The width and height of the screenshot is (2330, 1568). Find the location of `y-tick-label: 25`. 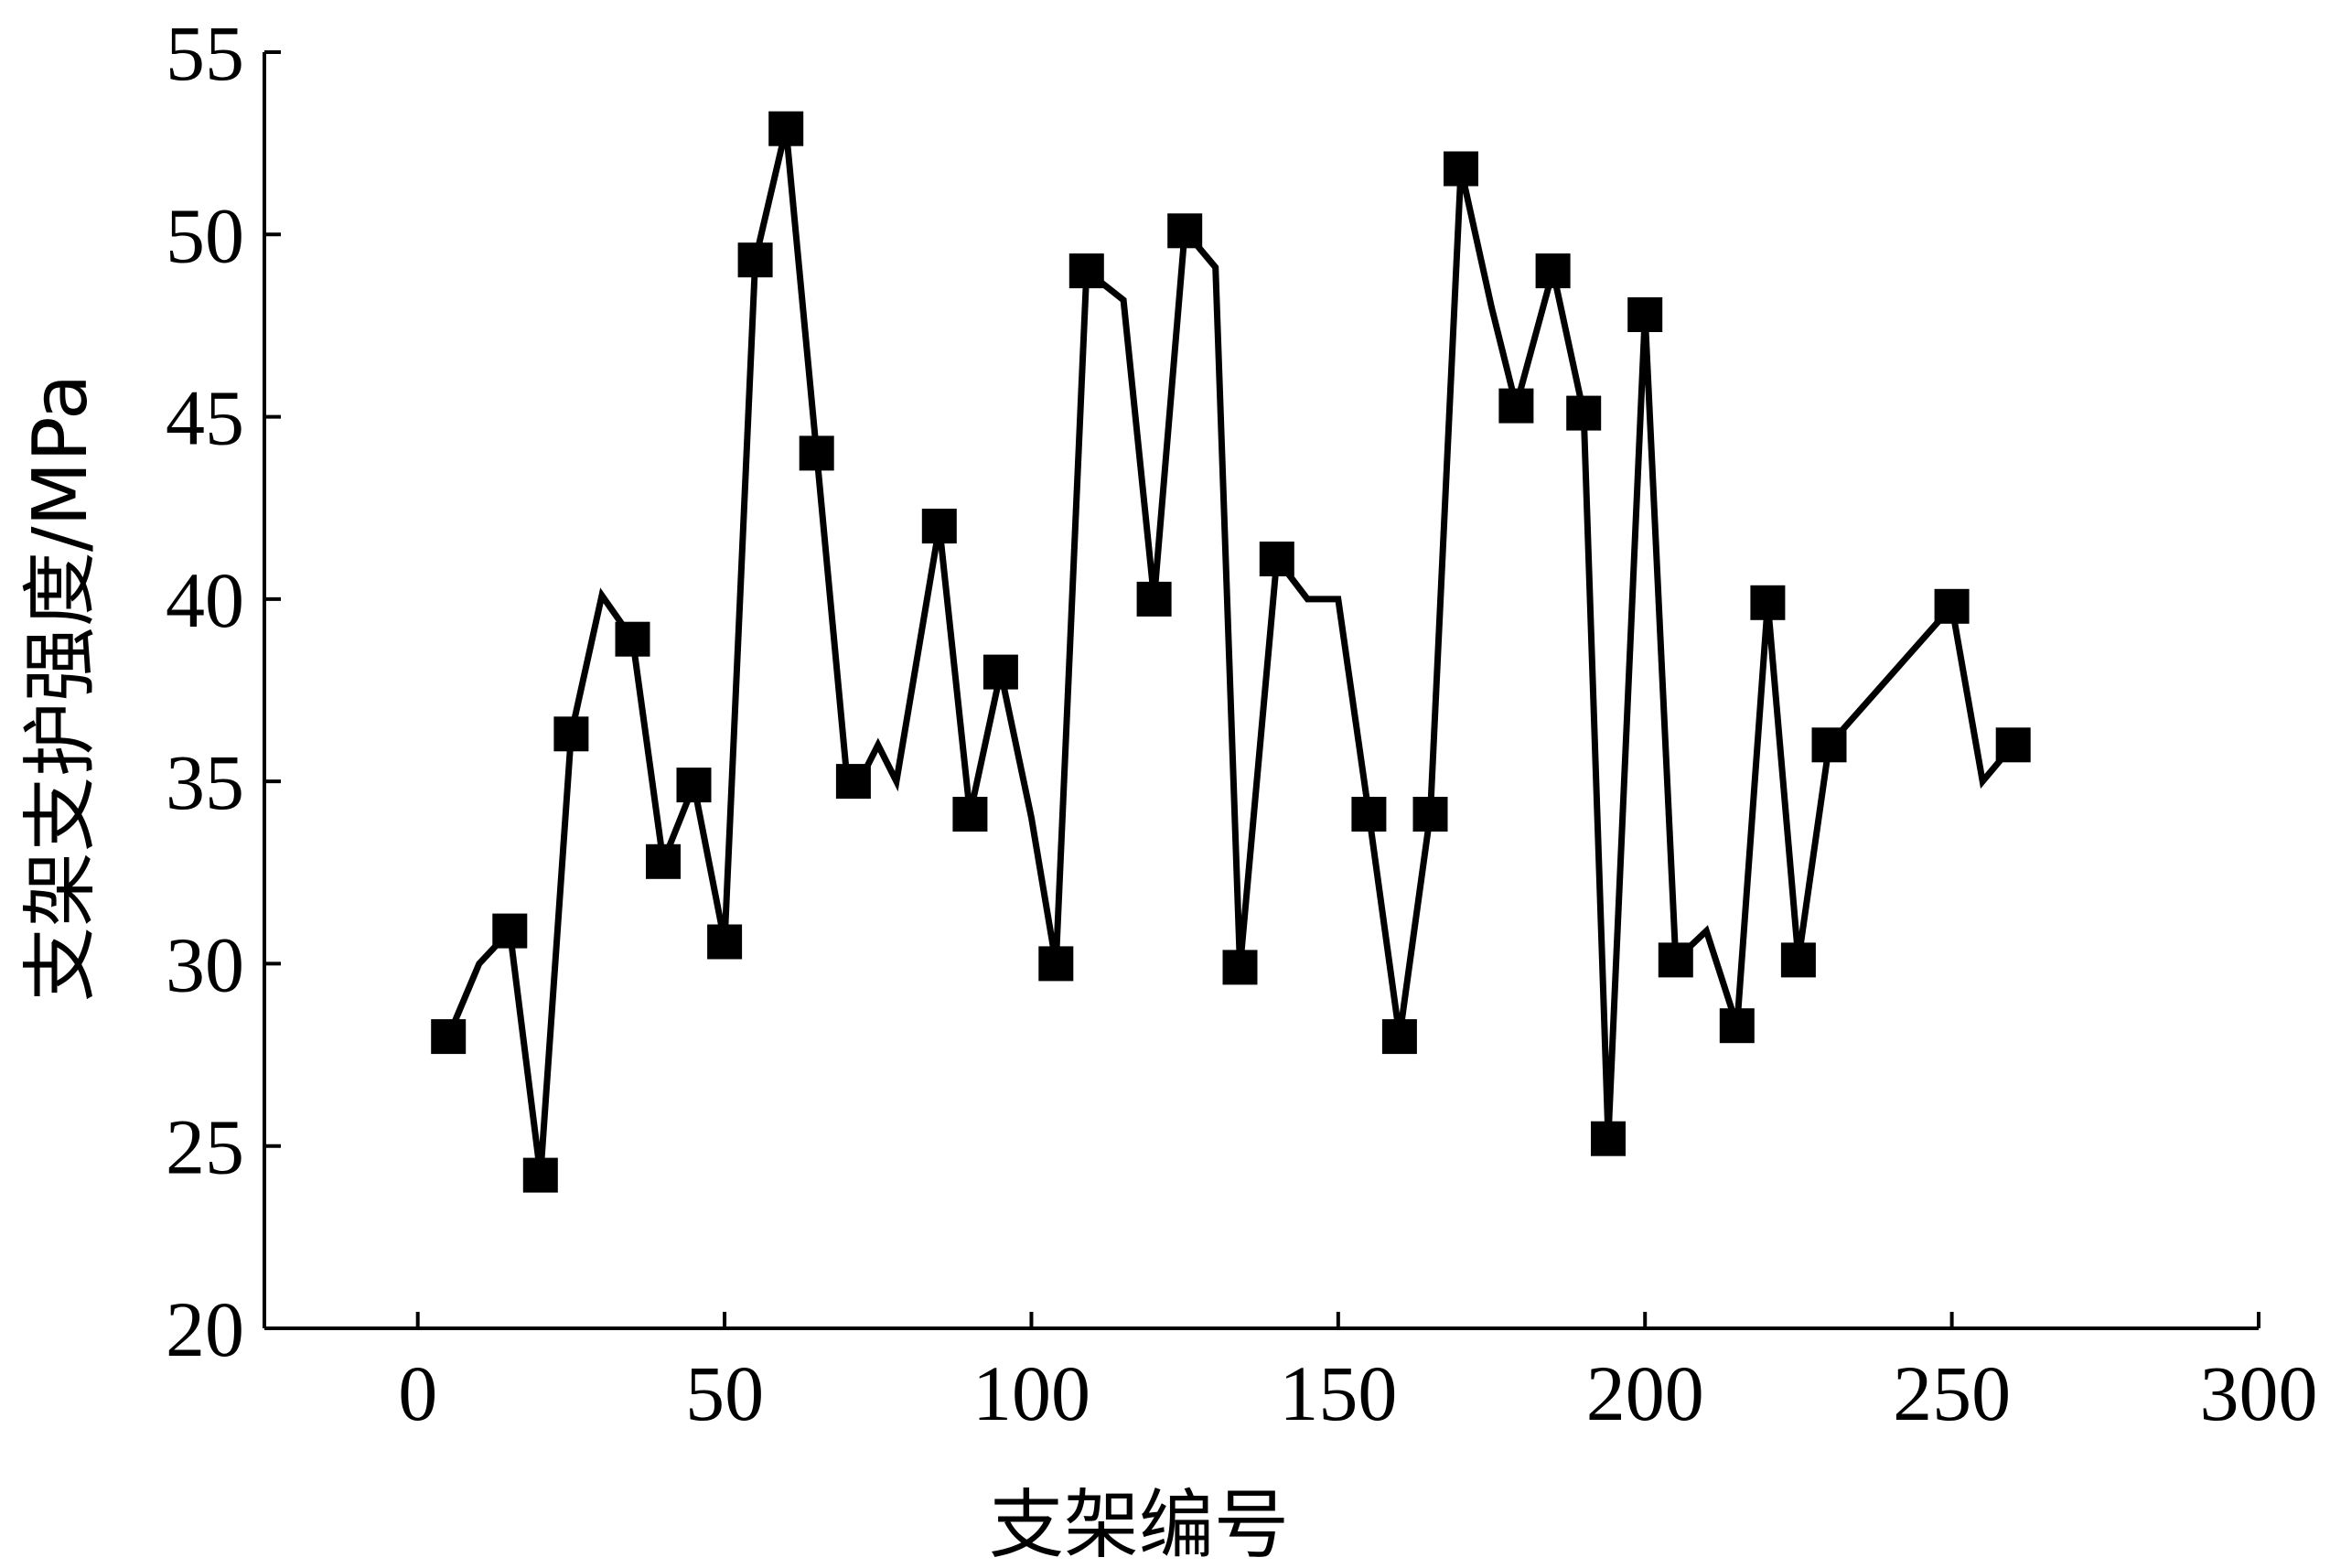

y-tick-label: 25 is located at coordinates (205, 1147).